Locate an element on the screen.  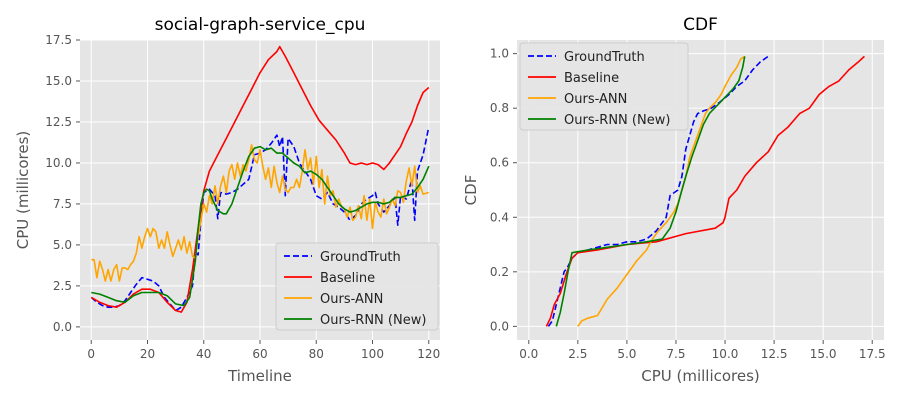
chart2-x-tick-label: 17.5 is located at coordinates (872, 354).